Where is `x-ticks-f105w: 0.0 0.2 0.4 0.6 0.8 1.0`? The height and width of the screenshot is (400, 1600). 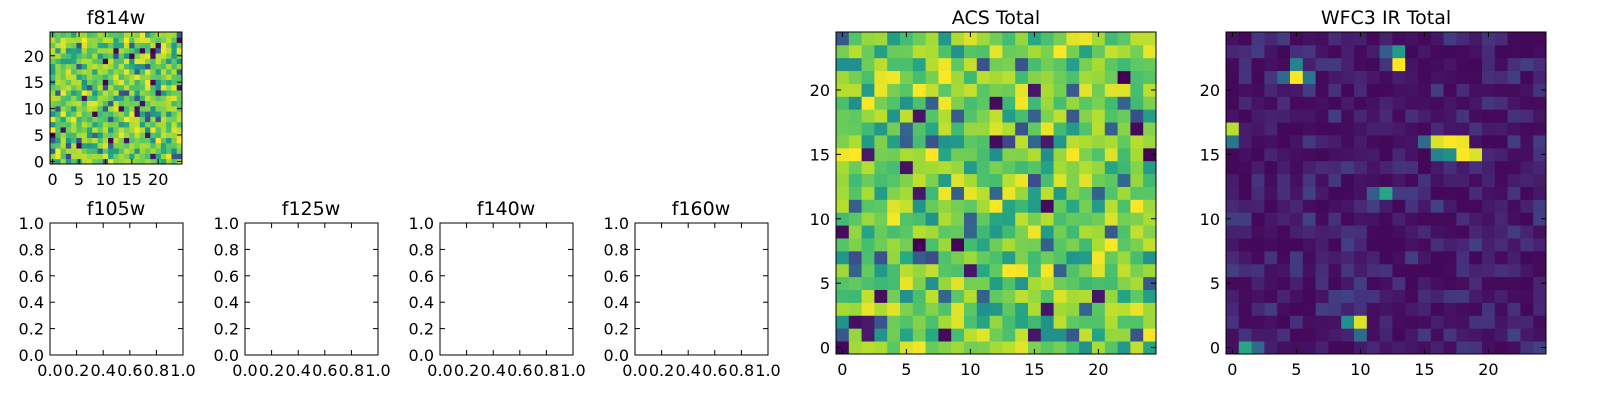 x-ticks-f105w: 0.0 0.2 0.4 0.6 0.8 1.0 is located at coordinates (116, 370).